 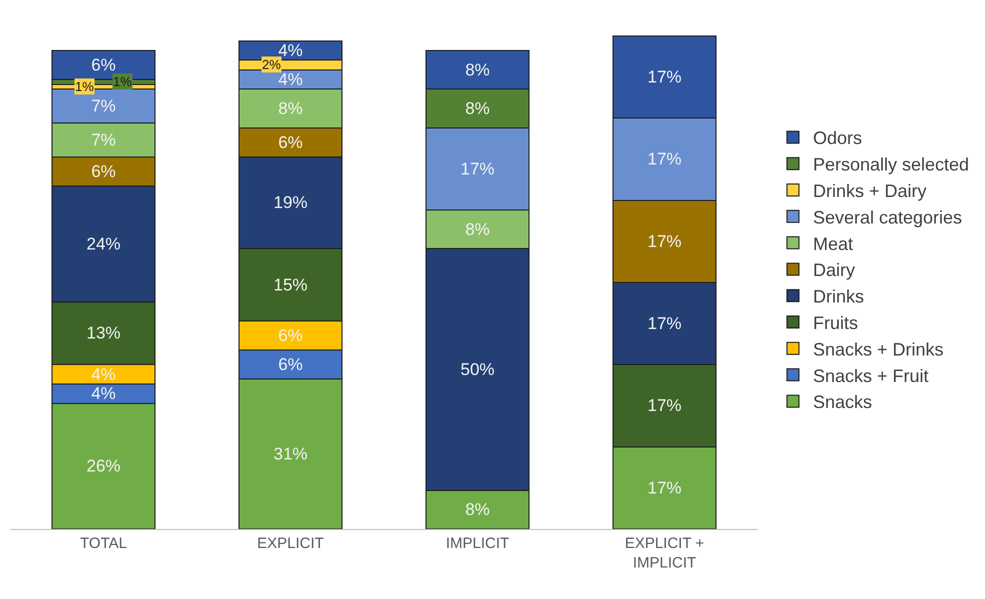 What do you see at coordinates (664, 553) in the screenshot?
I see `x-tick-label: EXPLICIT + IMPLICIT` at bounding box center [664, 553].